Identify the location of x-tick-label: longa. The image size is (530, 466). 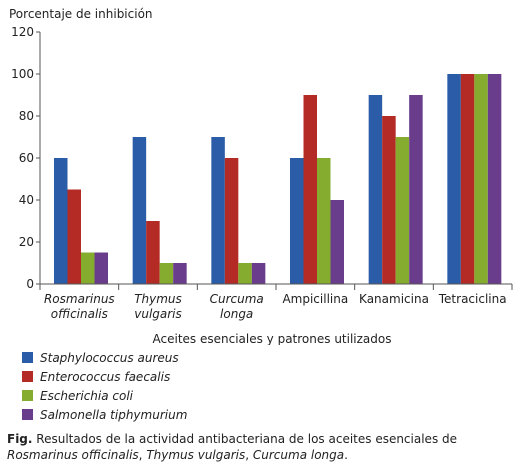
(236, 314).